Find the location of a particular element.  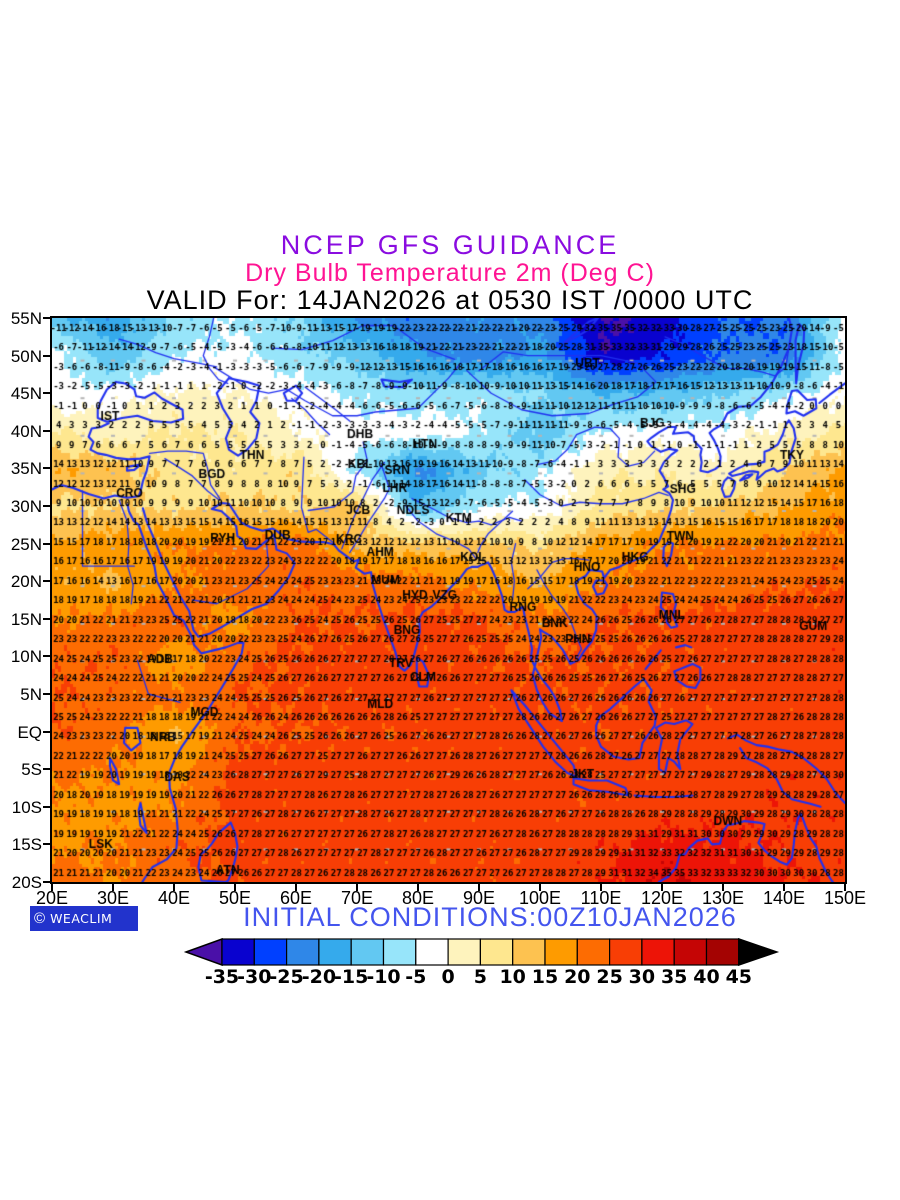

y-axis-label-35N: 35N is located at coordinates (26, 469).